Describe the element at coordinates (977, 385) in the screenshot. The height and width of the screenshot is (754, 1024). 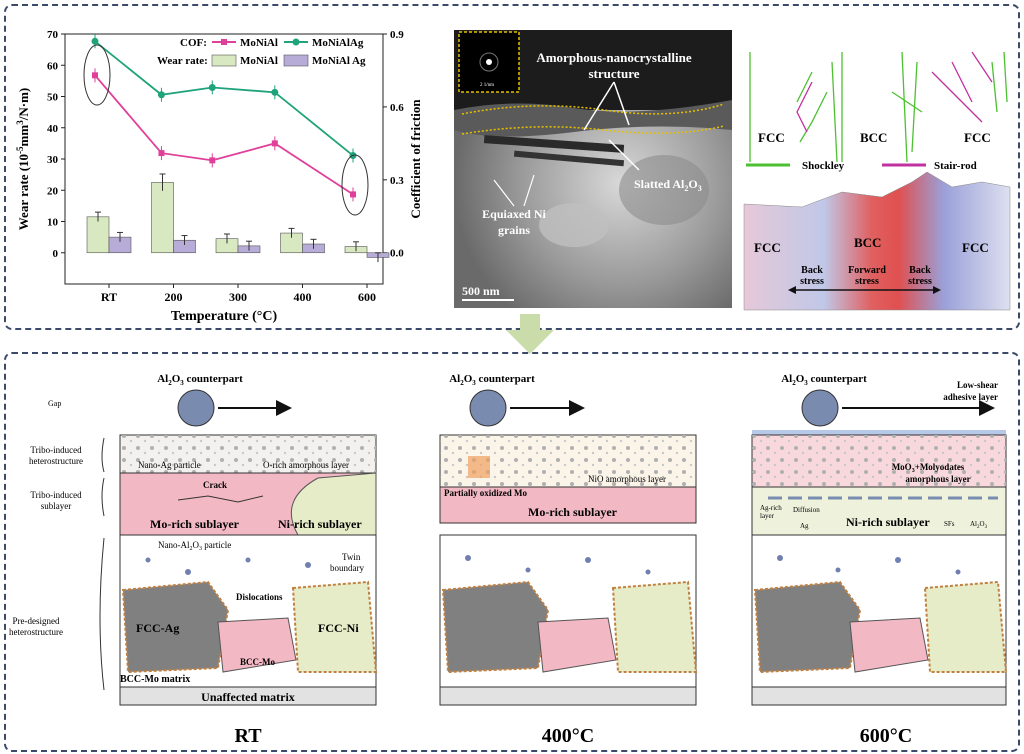
I see `c600-low-shear-1: Low-shear` at that location.